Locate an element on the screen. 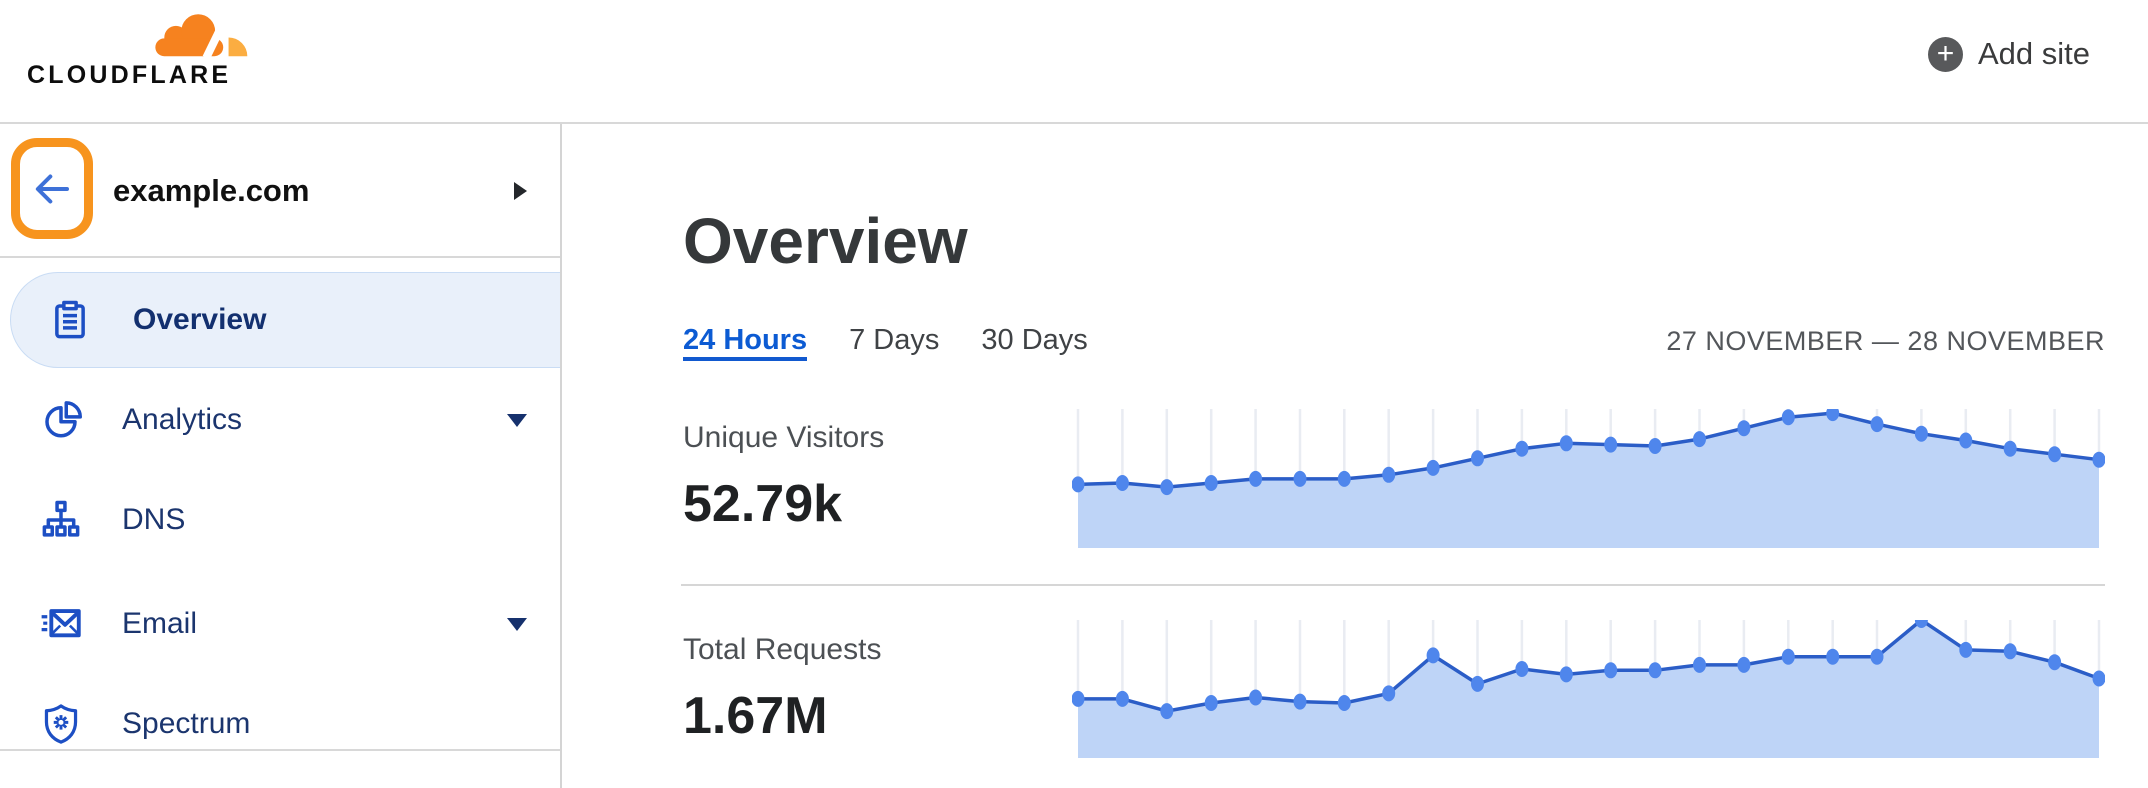  shield-icon is located at coordinates (61, 724).